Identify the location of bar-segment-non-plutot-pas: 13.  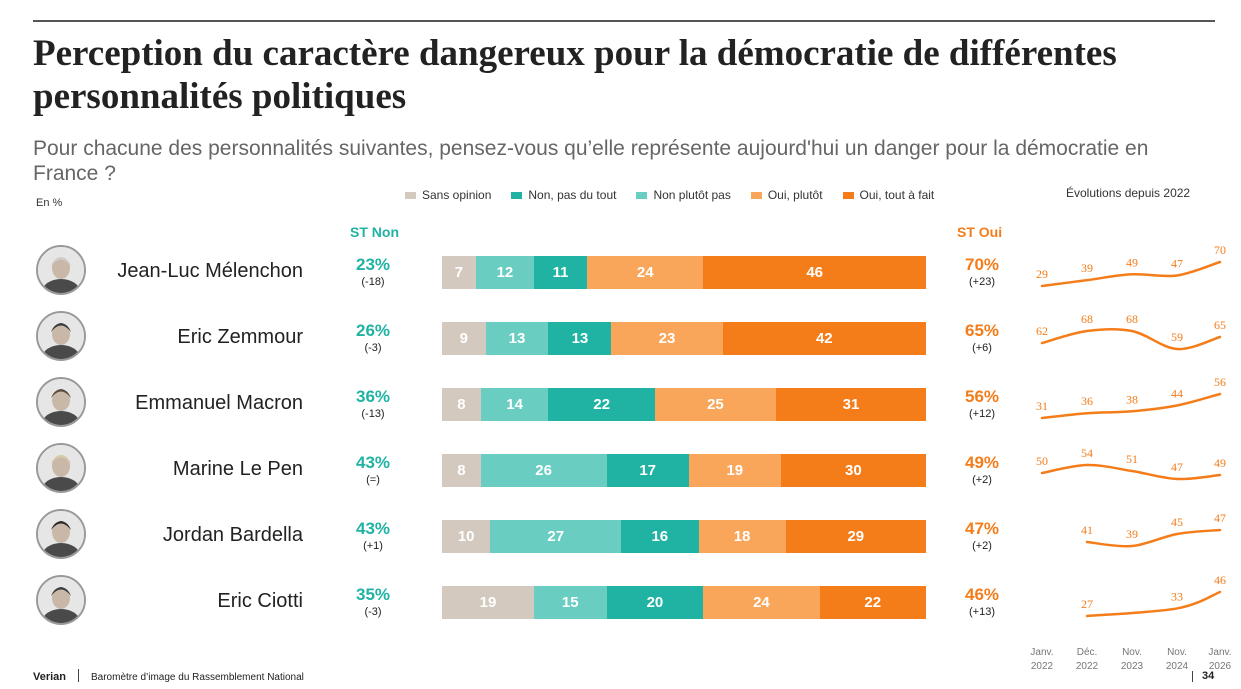
(517, 338).